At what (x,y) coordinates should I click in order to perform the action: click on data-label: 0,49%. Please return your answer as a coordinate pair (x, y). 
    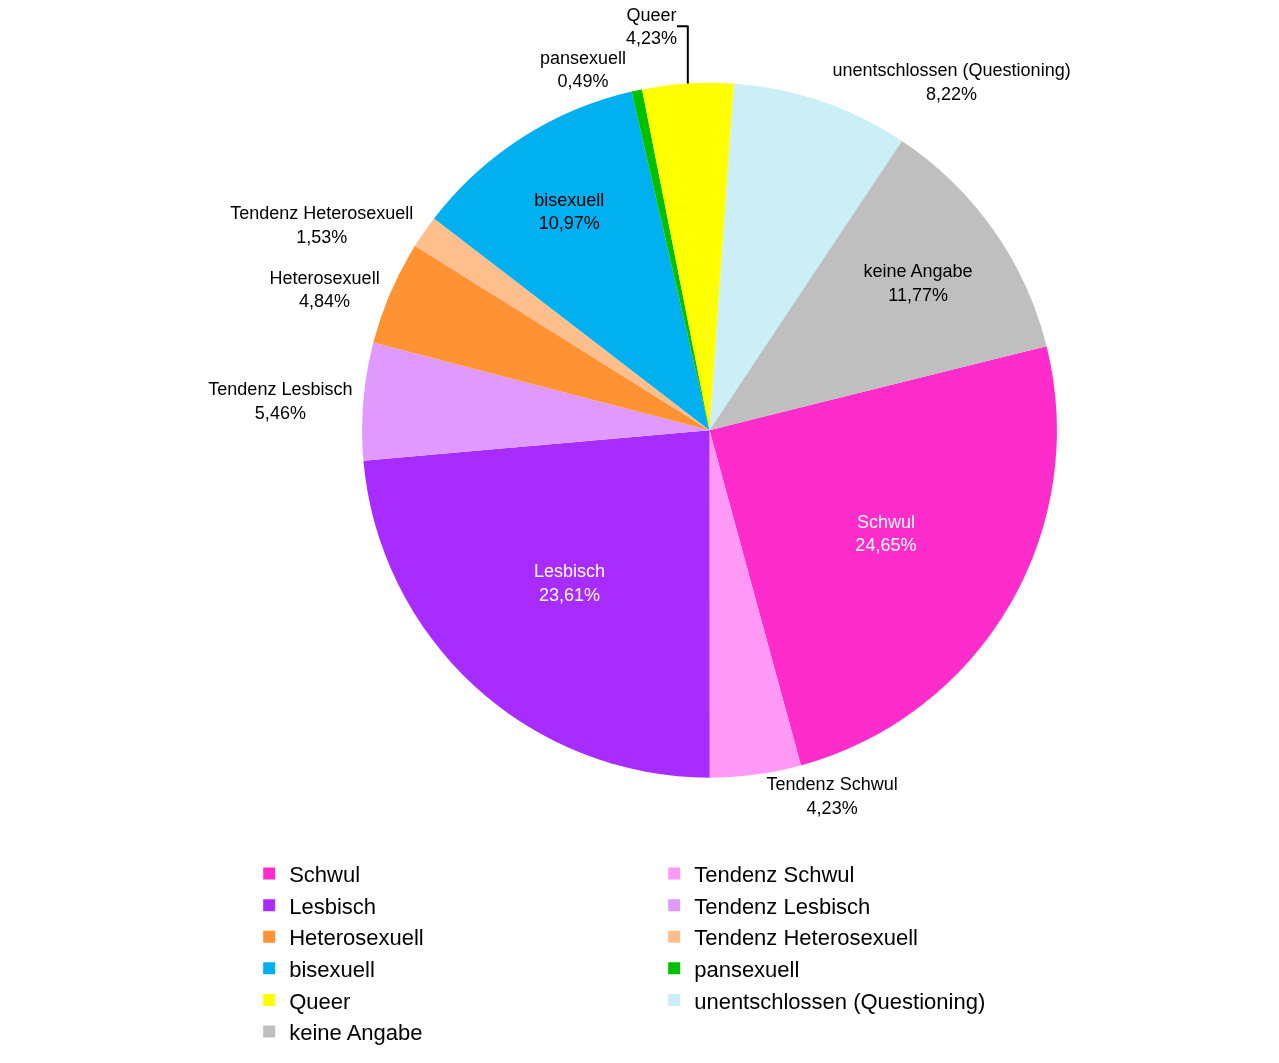
    Looking at the image, I should click on (583, 81).